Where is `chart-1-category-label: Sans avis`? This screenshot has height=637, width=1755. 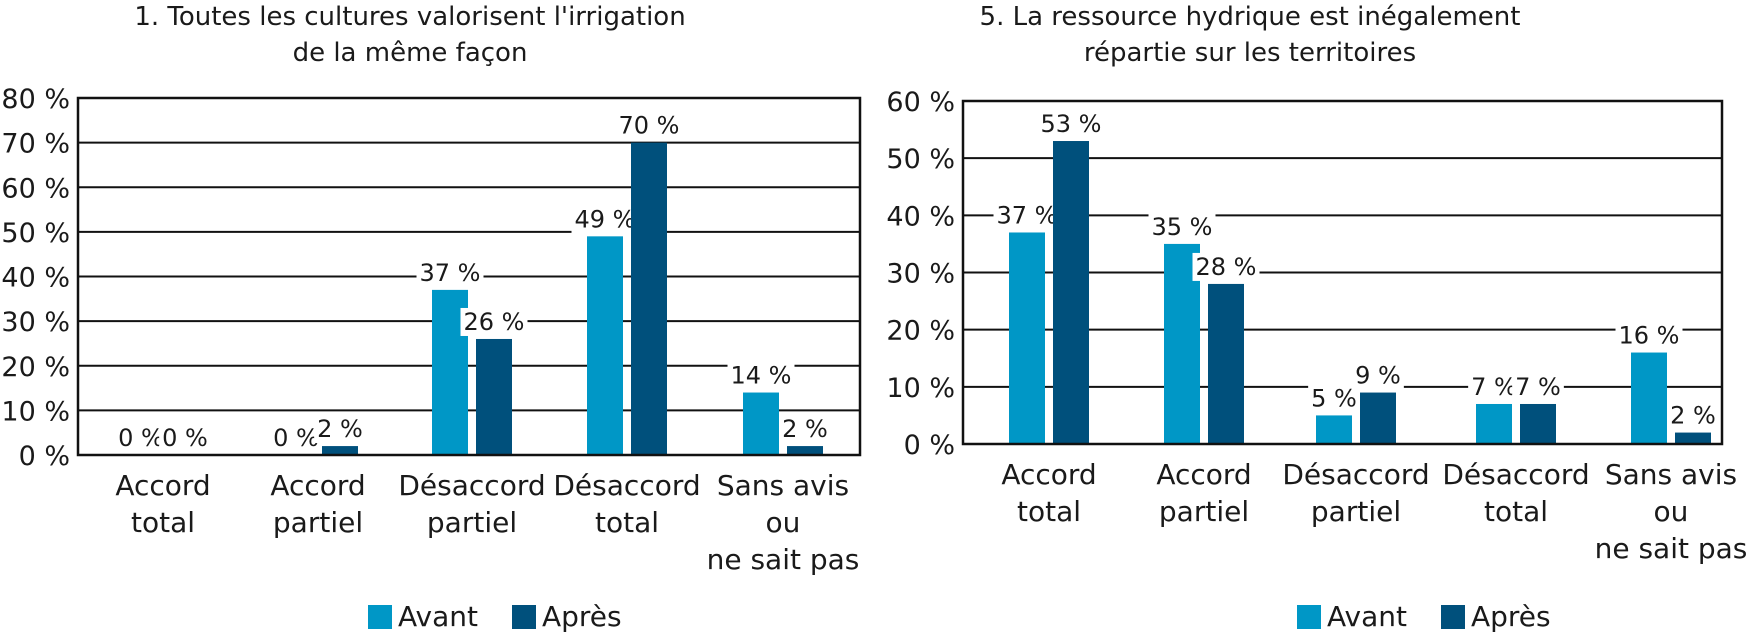
chart-1-category-label: Sans avis is located at coordinates (783, 485).